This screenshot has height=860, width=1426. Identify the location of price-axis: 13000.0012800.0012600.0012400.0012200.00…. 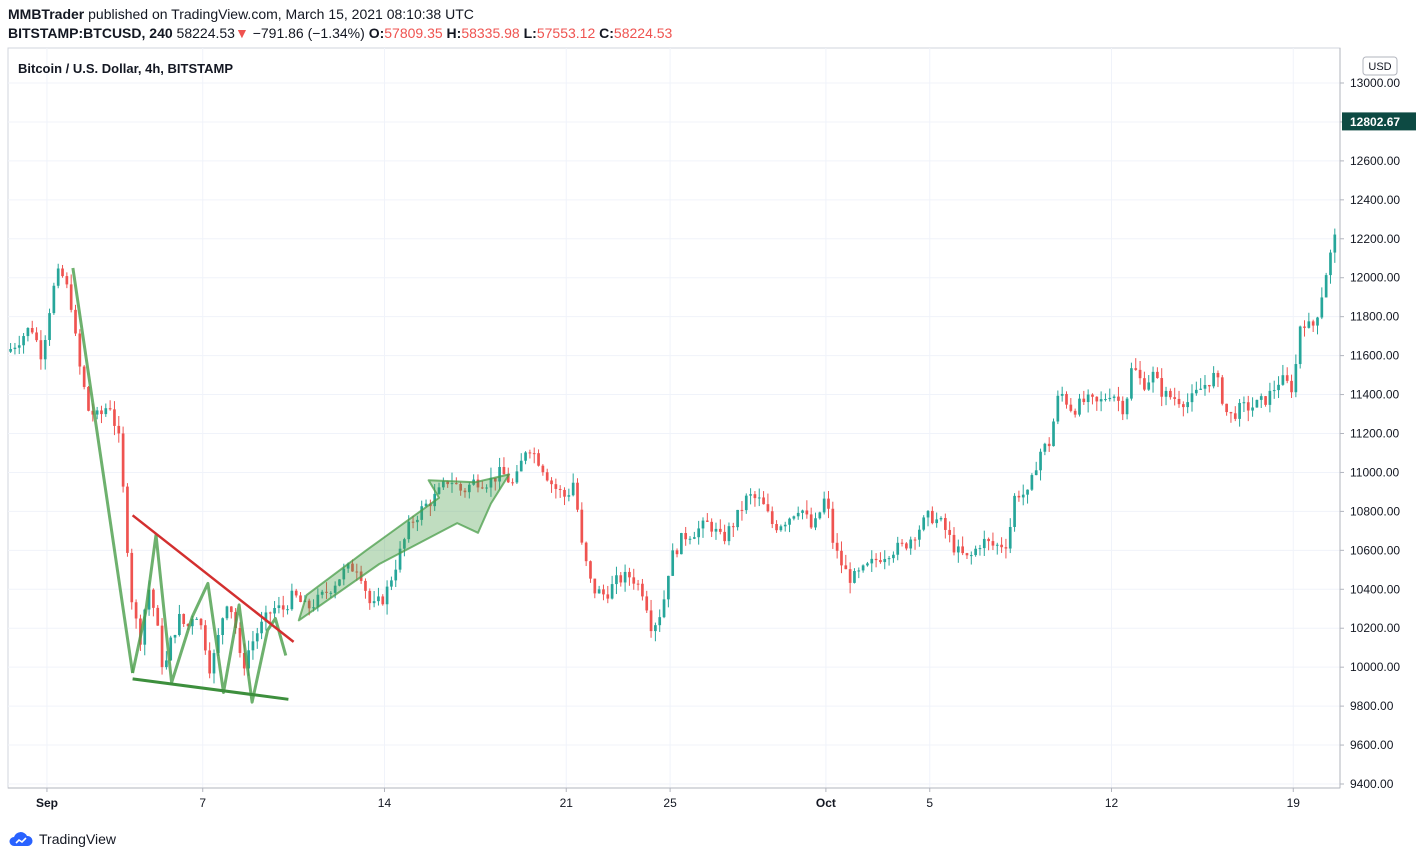
(1370, 433).